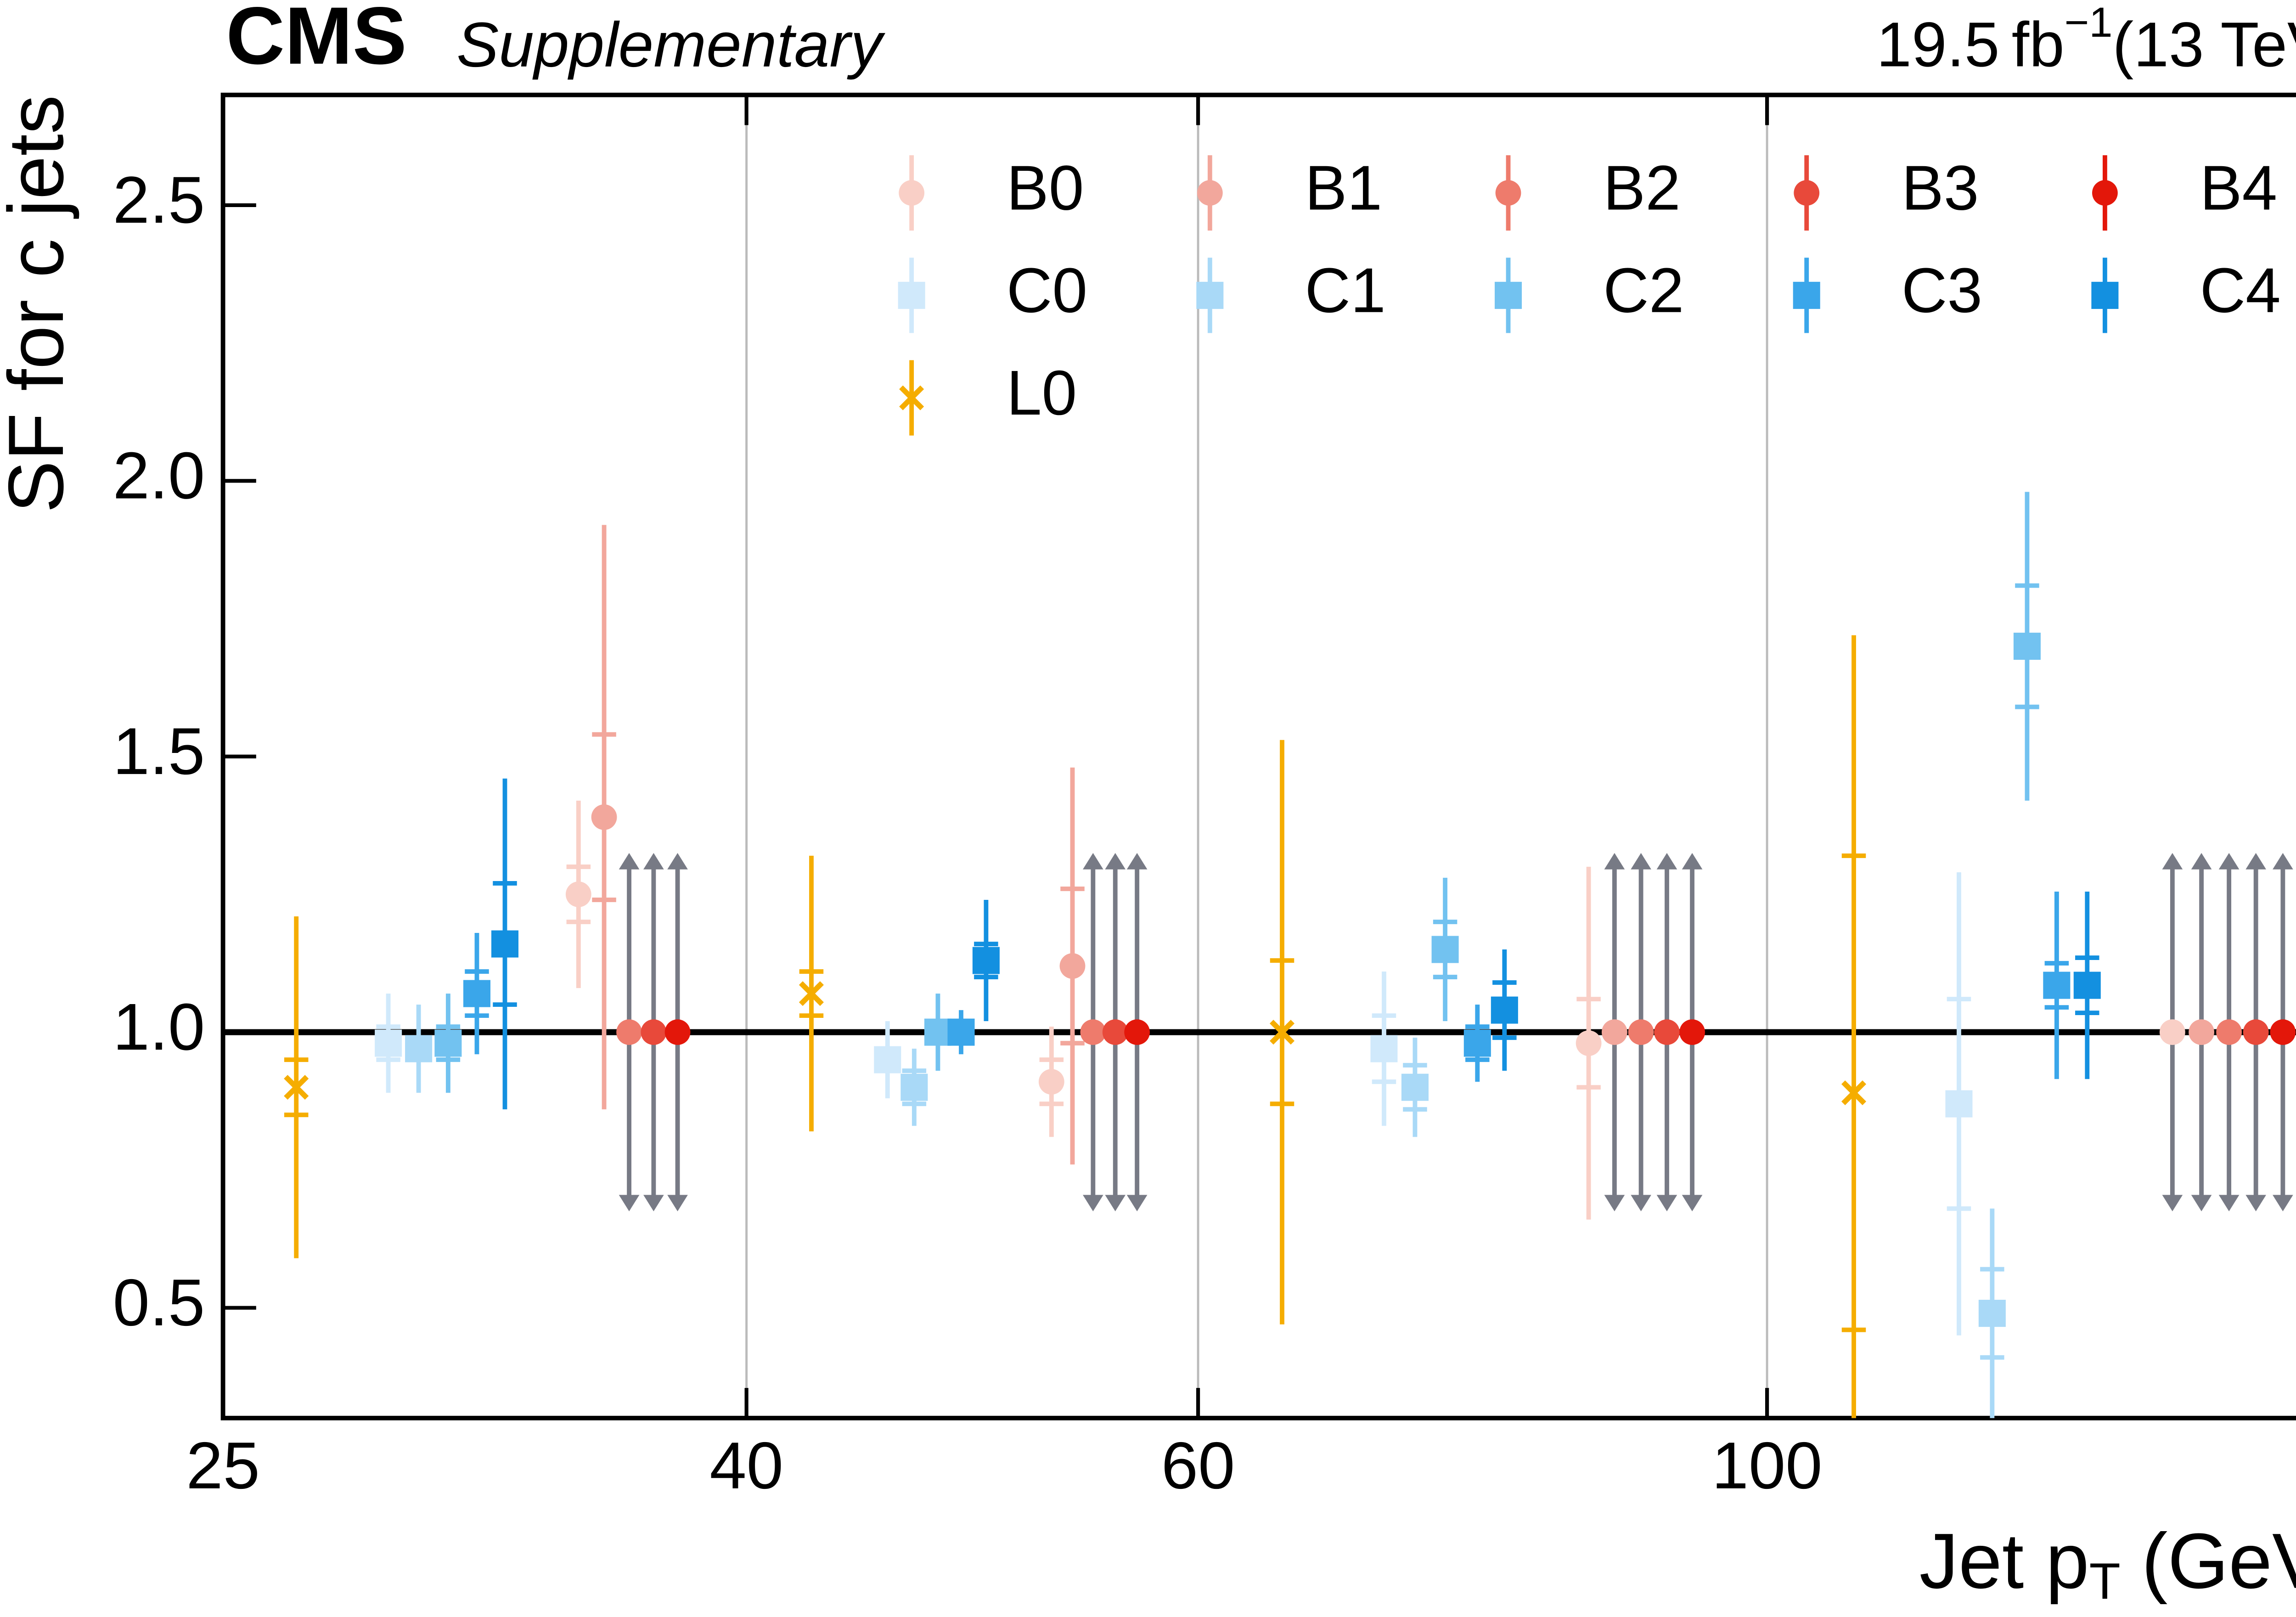 Image resolution: width=2296 pixels, height=1617 pixels. I want to click on legend-label: L0, so click(1042, 393).